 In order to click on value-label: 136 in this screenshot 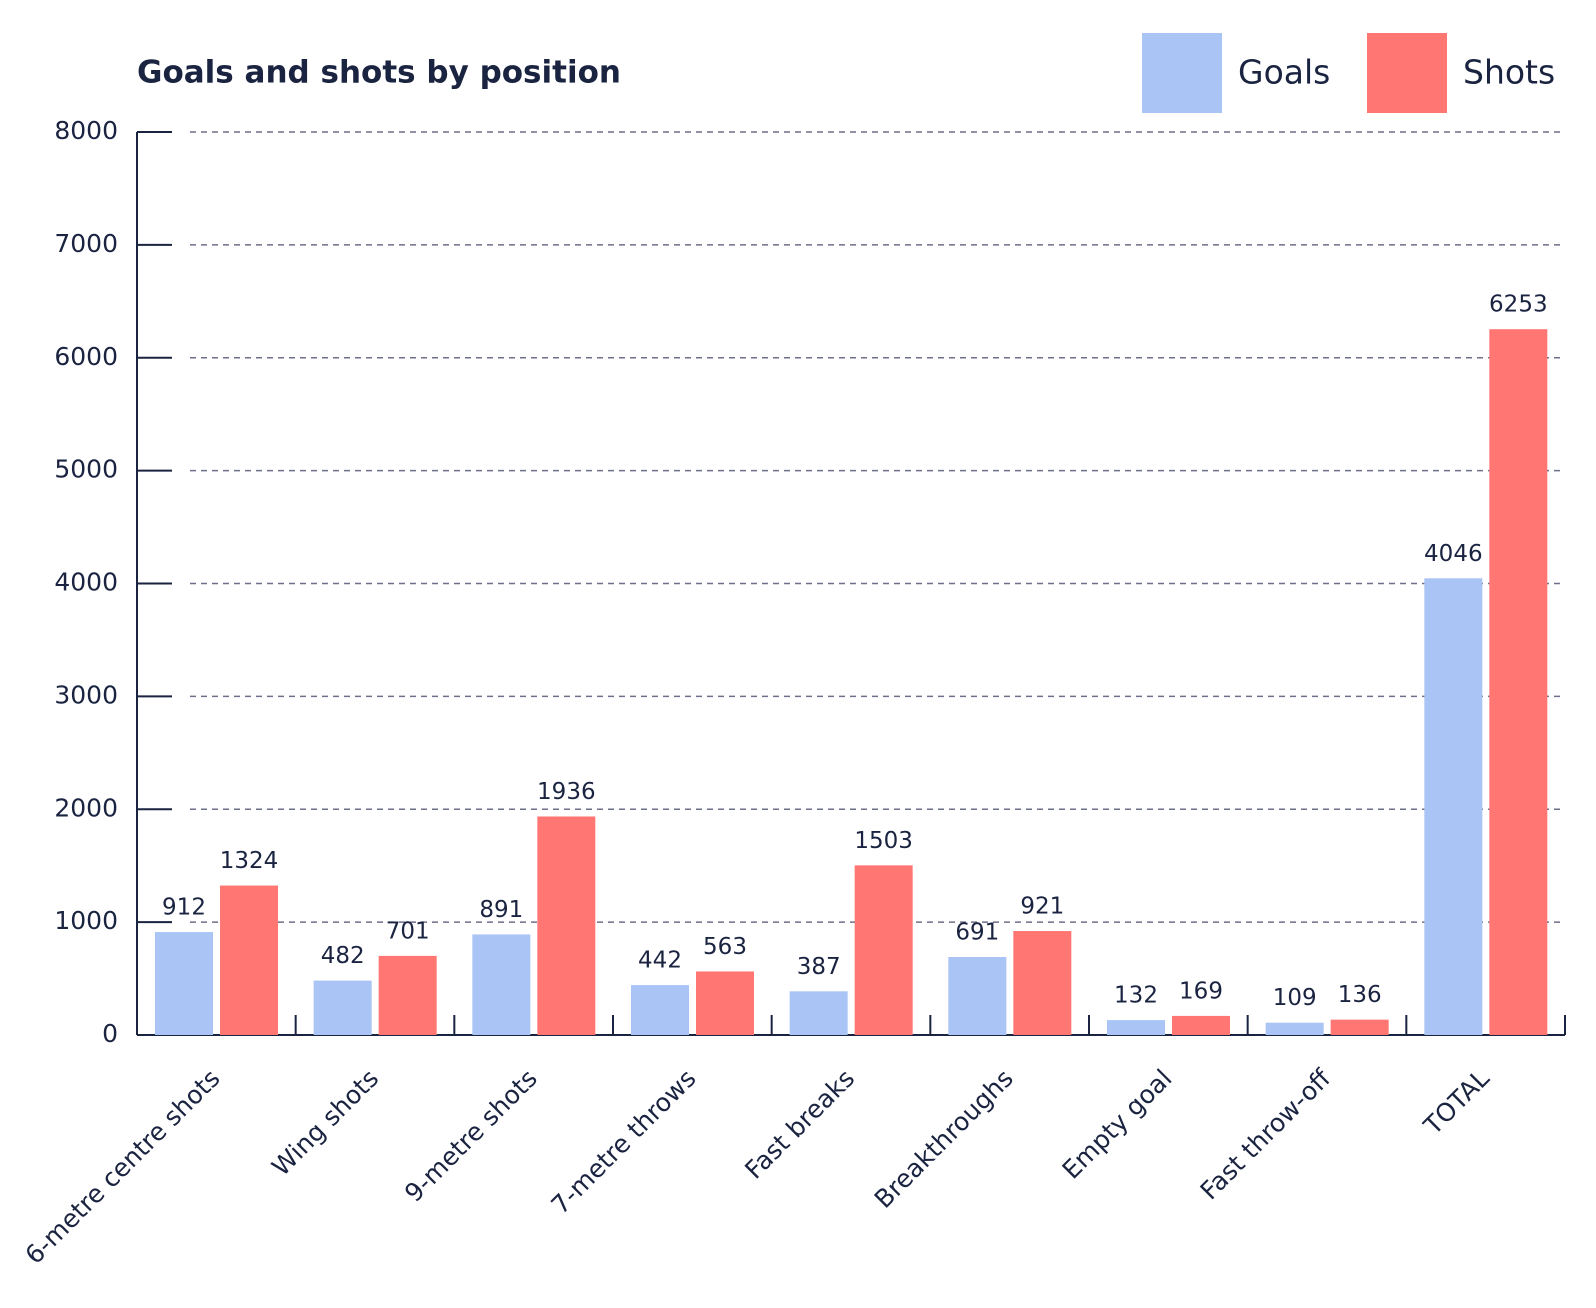, I will do `click(1360, 995)`.